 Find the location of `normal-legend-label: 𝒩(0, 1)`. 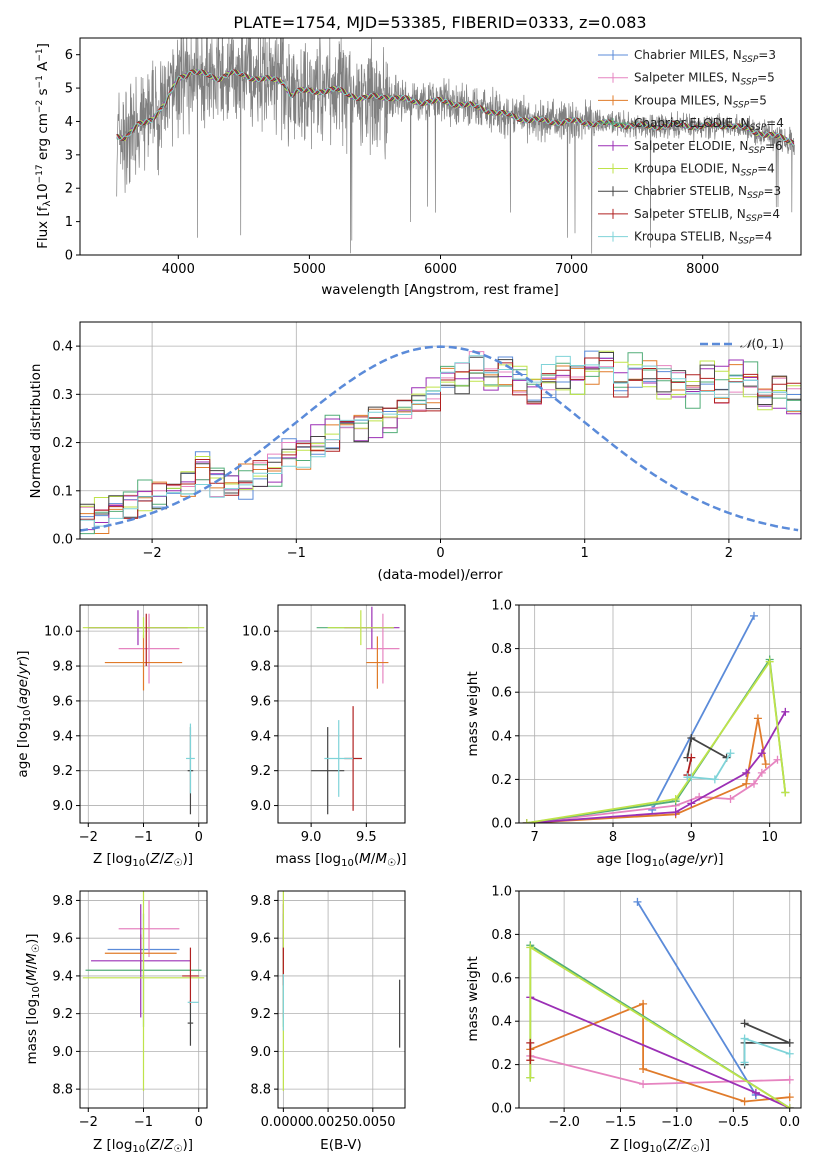

normal-legend-label: 𝒩(0, 1) is located at coordinates (762, 344).